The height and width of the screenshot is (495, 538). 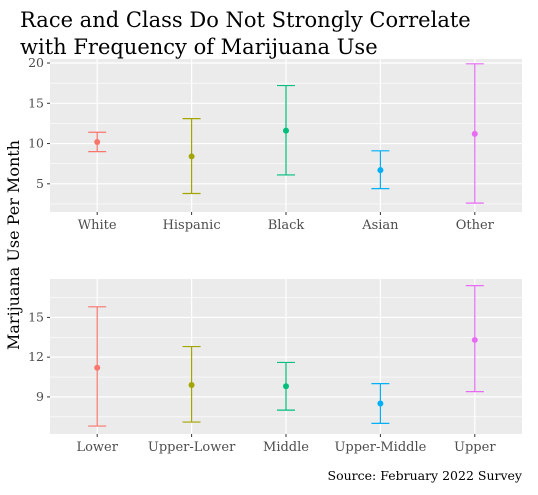 I want to click on errorbar-asian, so click(x=380, y=170).